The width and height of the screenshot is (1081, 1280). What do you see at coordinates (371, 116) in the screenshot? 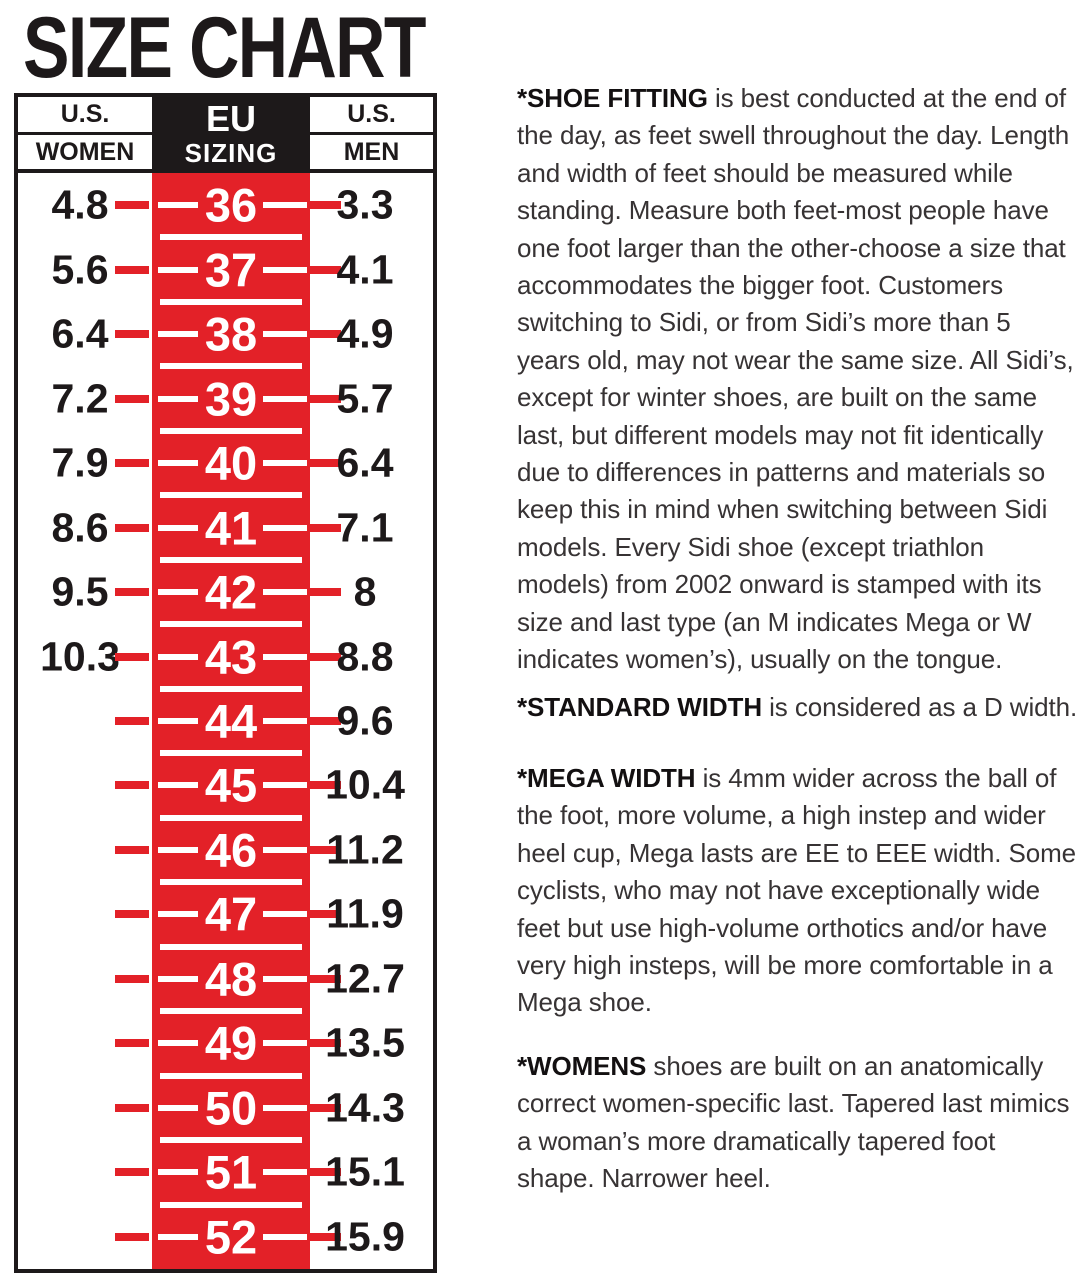
I see `header-us-men-top-label: U.S.` at bounding box center [371, 116].